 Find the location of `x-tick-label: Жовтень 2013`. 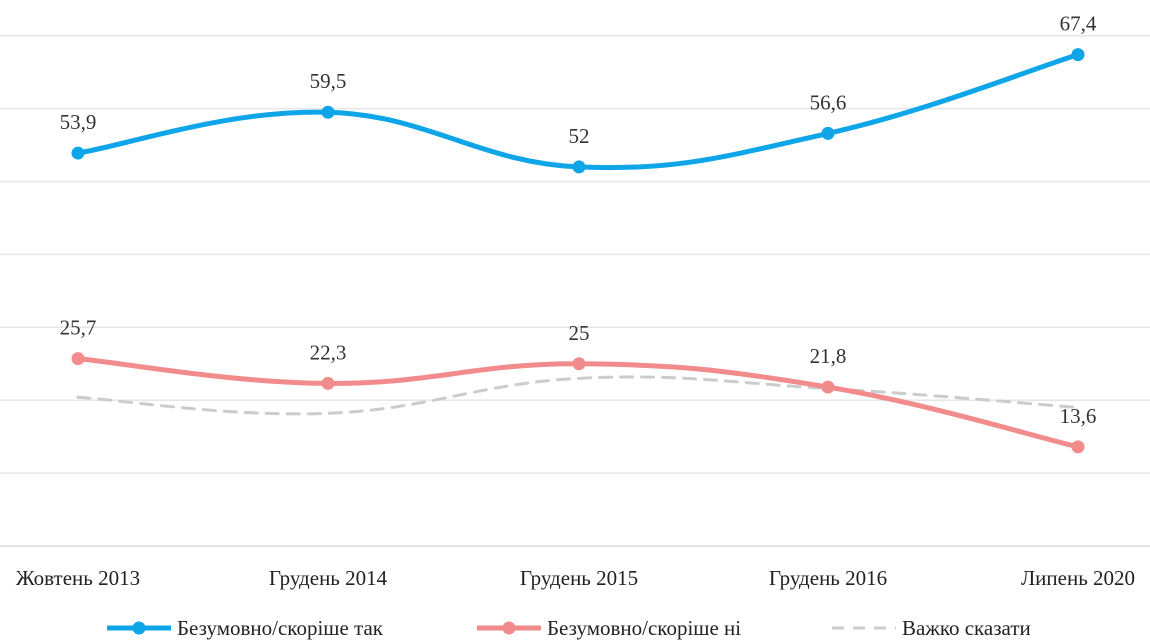

x-tick-label: Жовтень 2013 is located at coordinates (78, 578).